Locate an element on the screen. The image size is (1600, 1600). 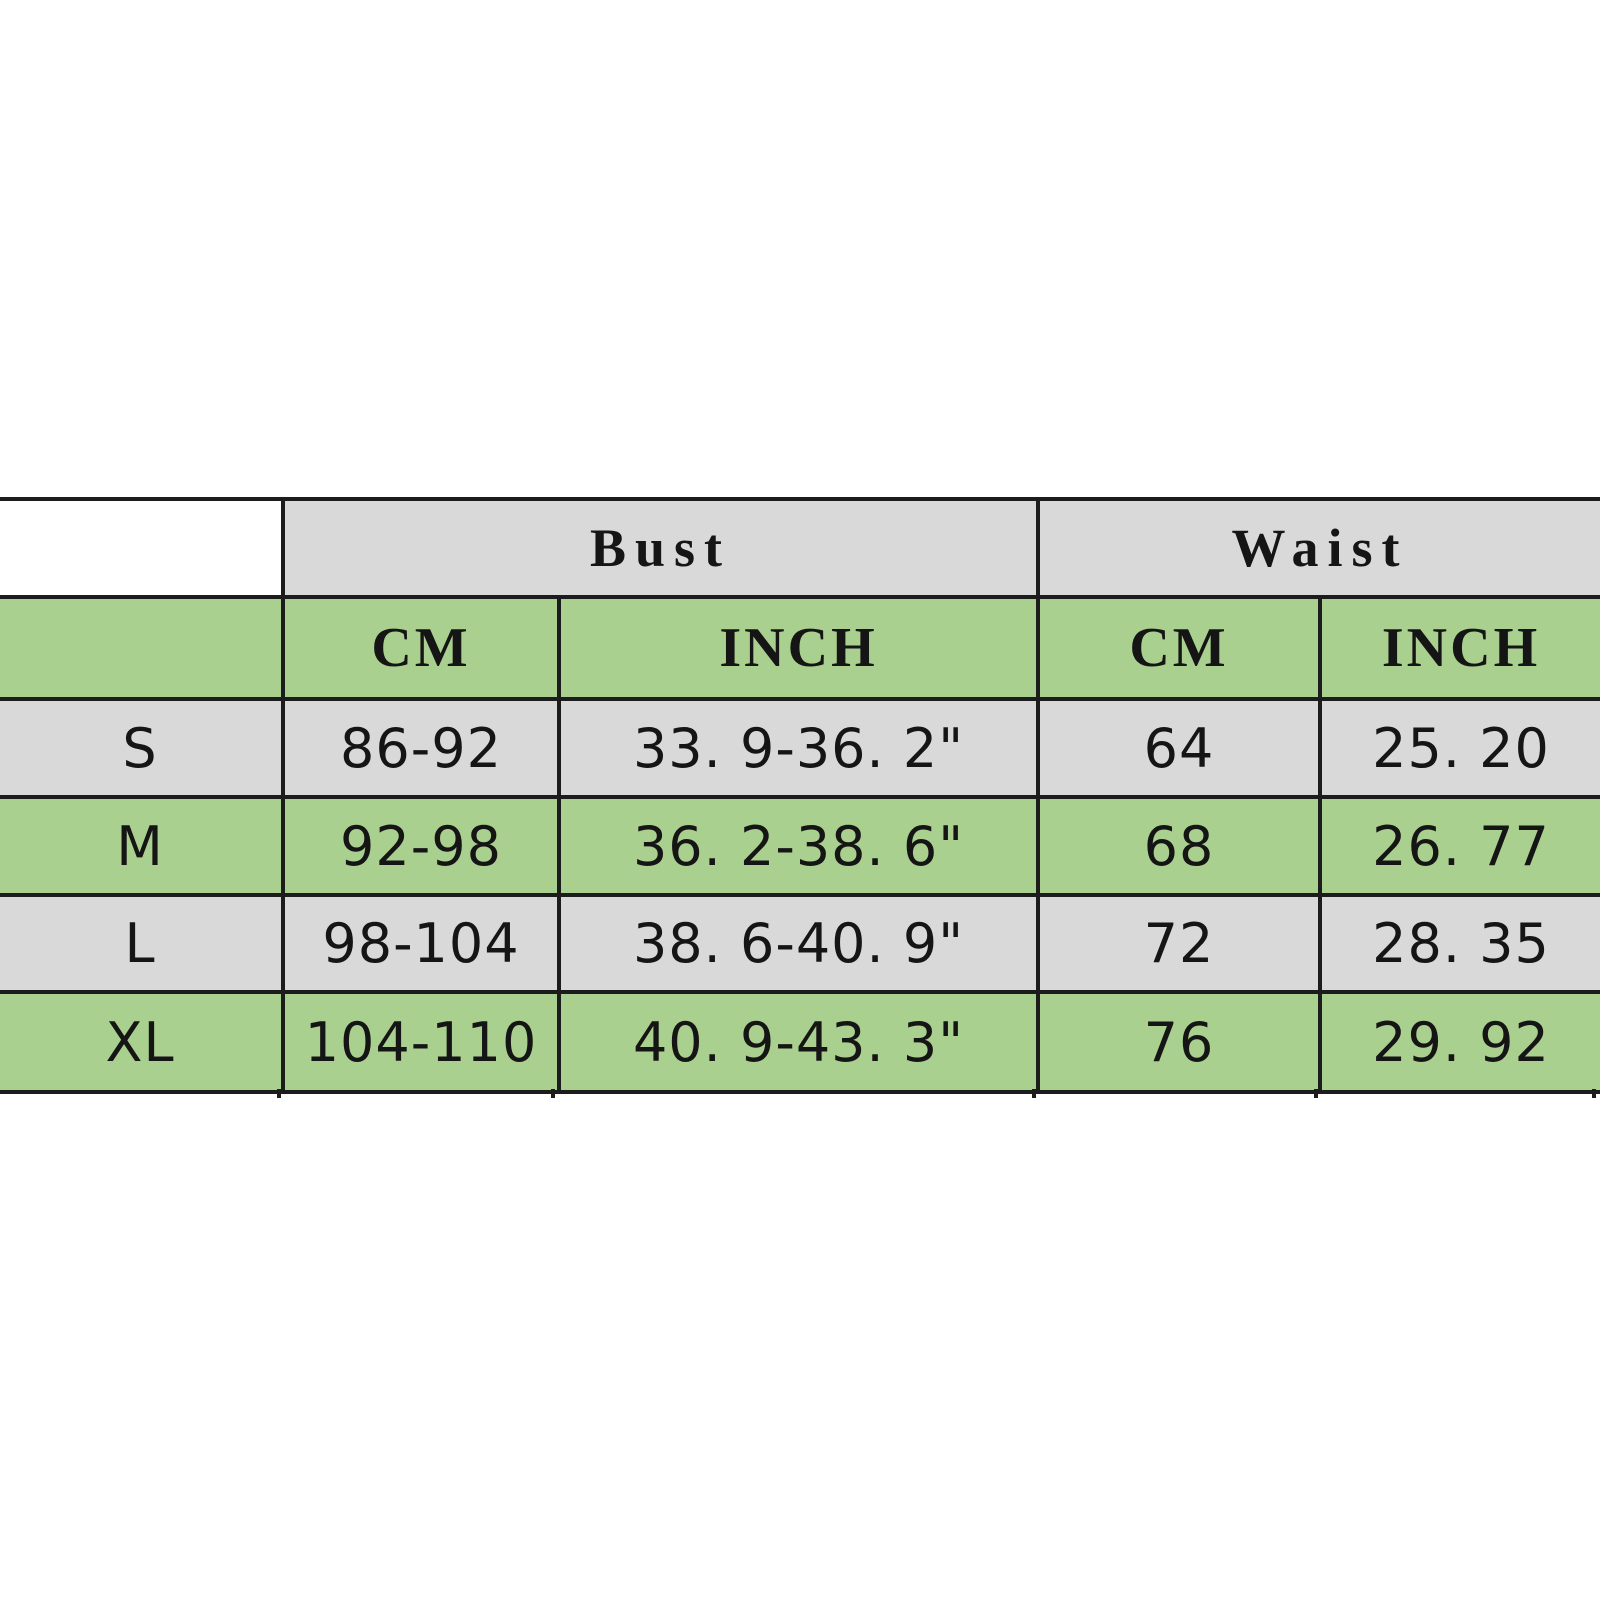
unit-header-waist-cm: CM is located at coordinates (1179, 648).